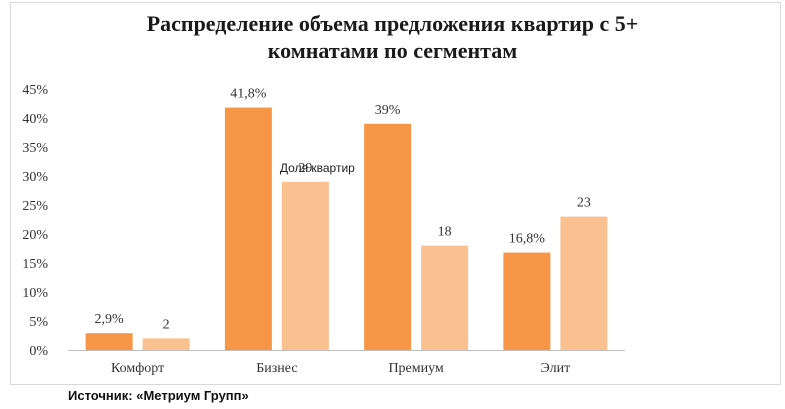 Image resolution: width=785 pixels, height=409 pixels. What do you see at coordinates (35, 119) in the screenshot?
I see `y-tick-label: 40%` at bounding box center [35, 119].